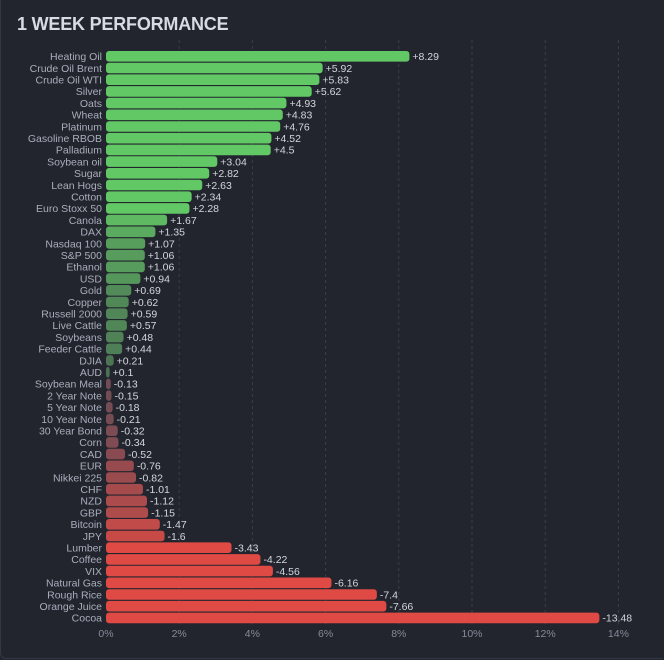 This screenshot has height=660, width=664. What do you see at coordinates (425, 57) in the screenshot?
I see `value-label: +8.29` at bounding box center [425, 57].